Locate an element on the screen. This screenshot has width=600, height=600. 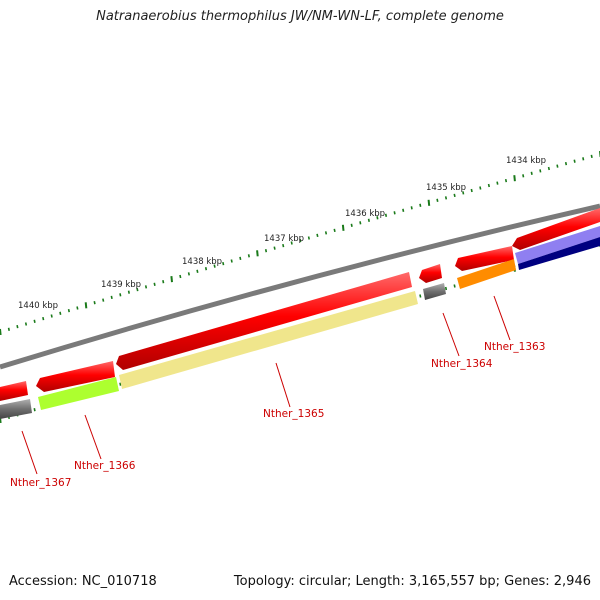
scale-label-1437: 1437 kbp is located at coordinates (284, 239).